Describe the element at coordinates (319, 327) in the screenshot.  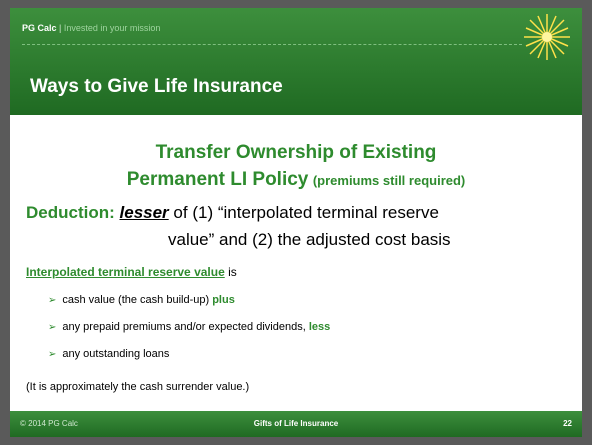
I see `bullet-emphasis: less` at that location.